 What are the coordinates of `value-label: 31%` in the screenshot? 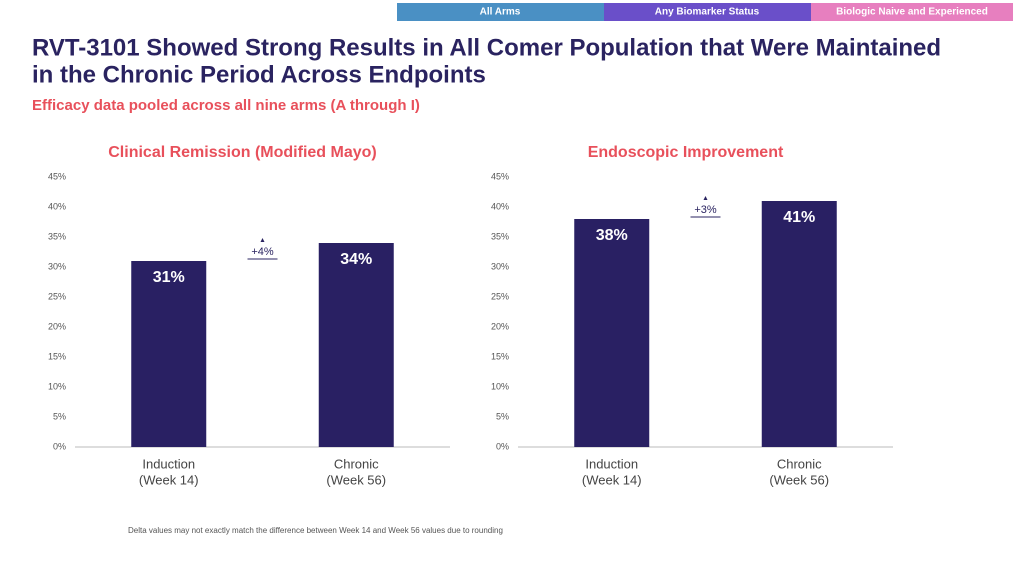 It's located at (169, 277).